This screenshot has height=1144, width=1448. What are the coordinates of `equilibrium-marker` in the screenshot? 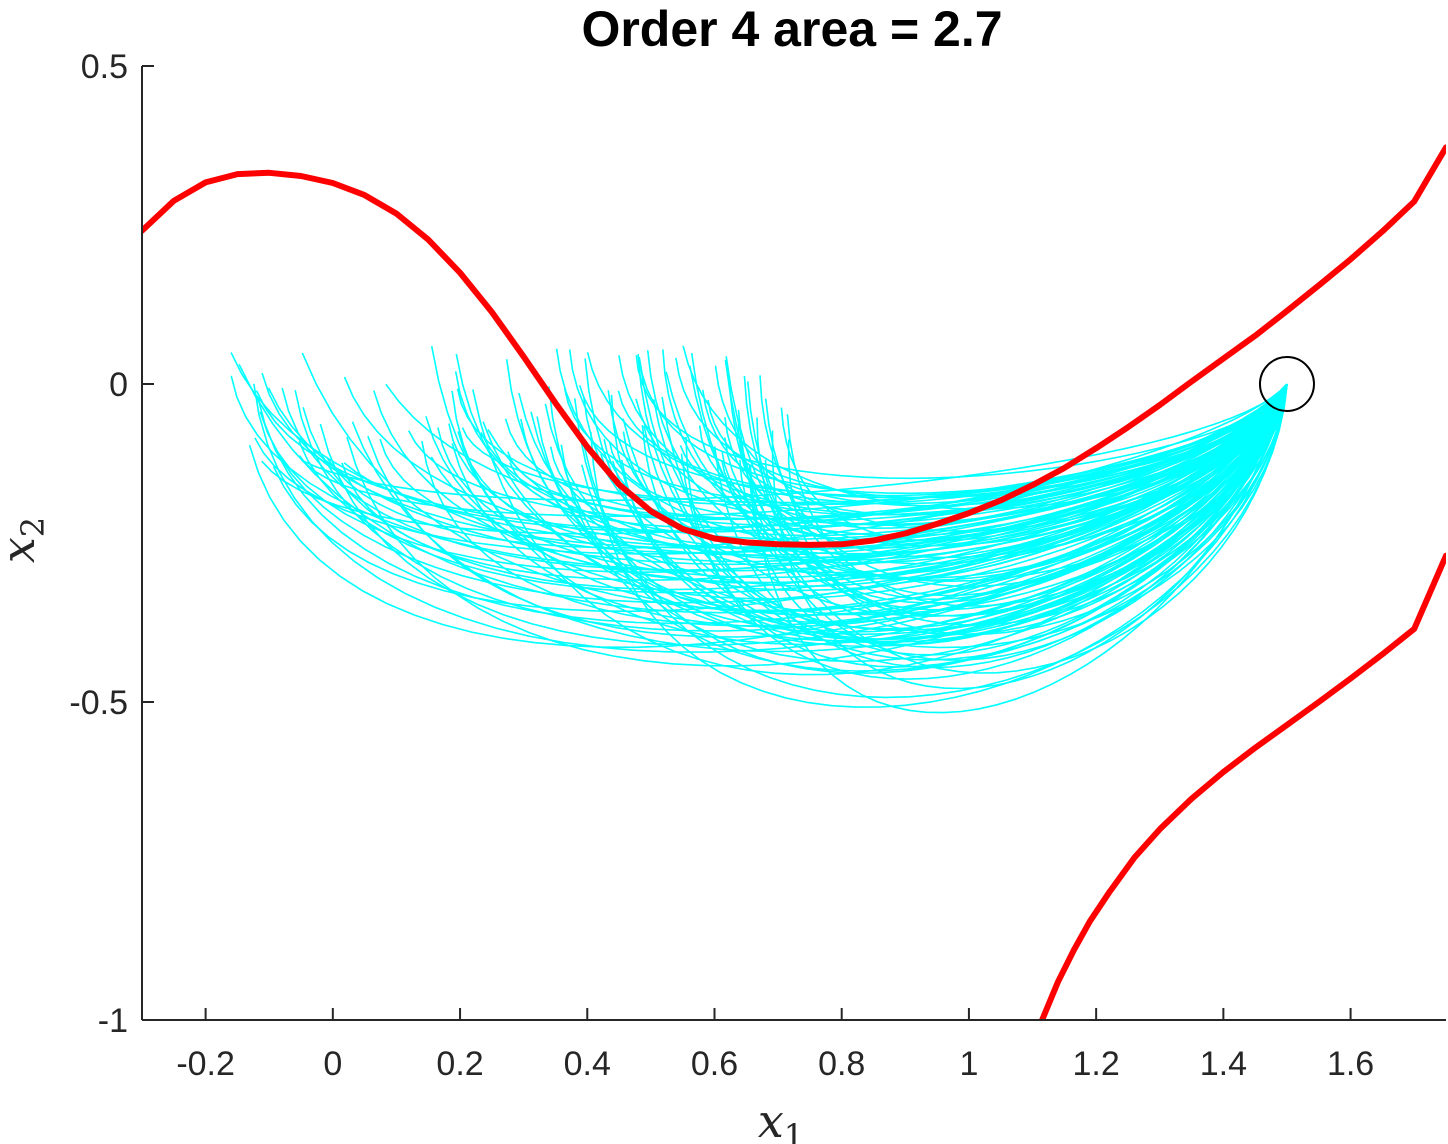 It's located at (1286, 384).